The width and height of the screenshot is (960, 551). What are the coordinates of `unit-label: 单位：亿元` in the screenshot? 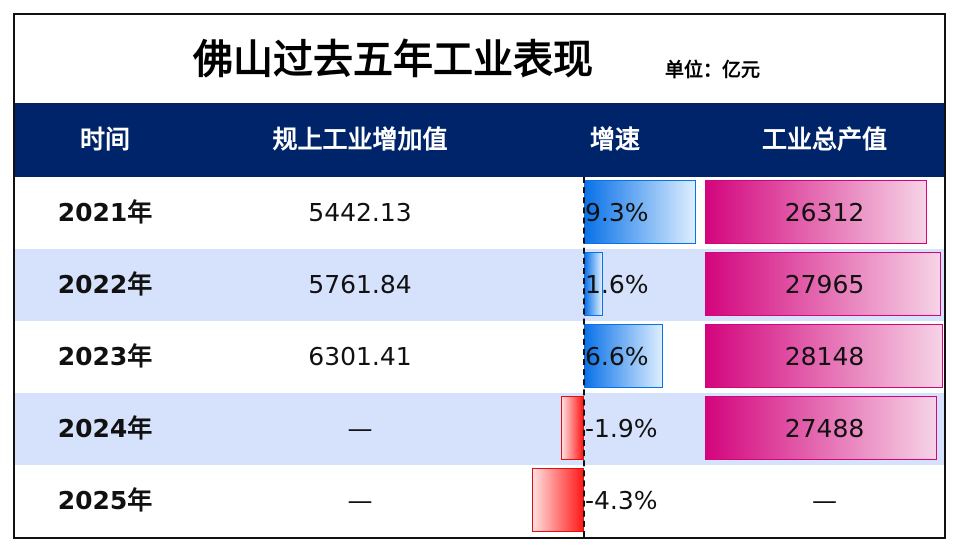 It's located at (713, 70).